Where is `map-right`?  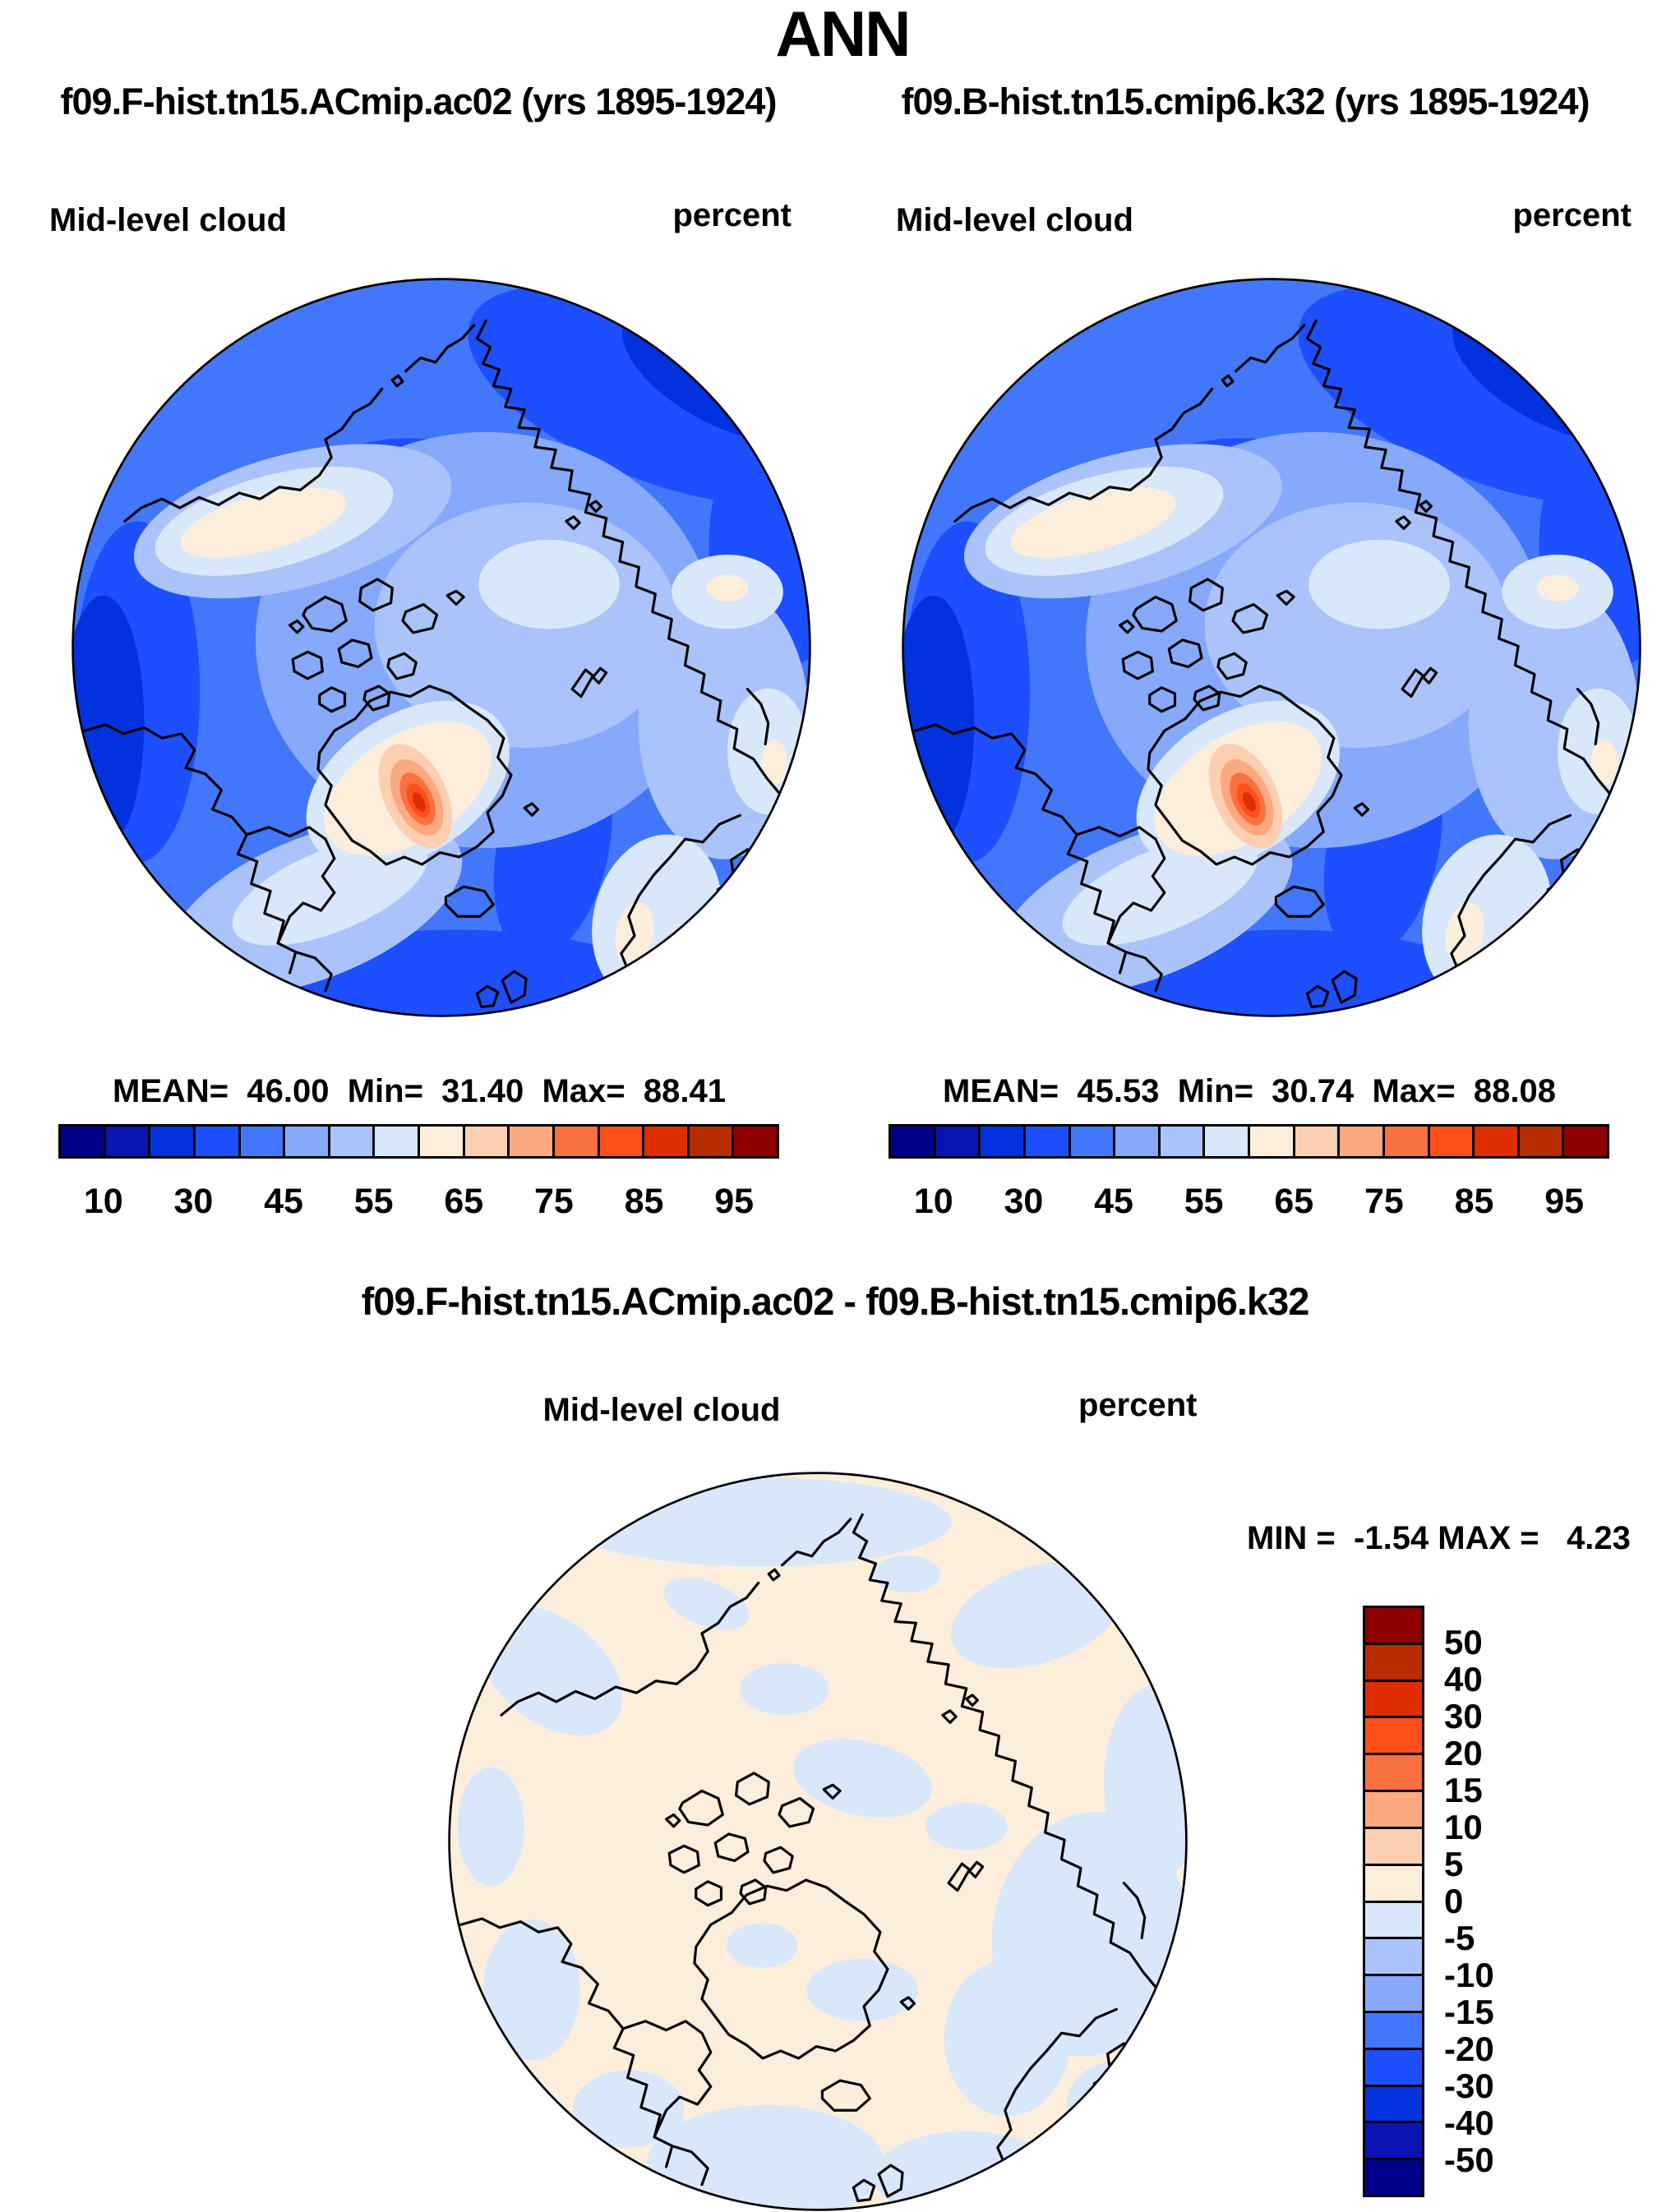 map-right is located at coordinates (1271, 648).